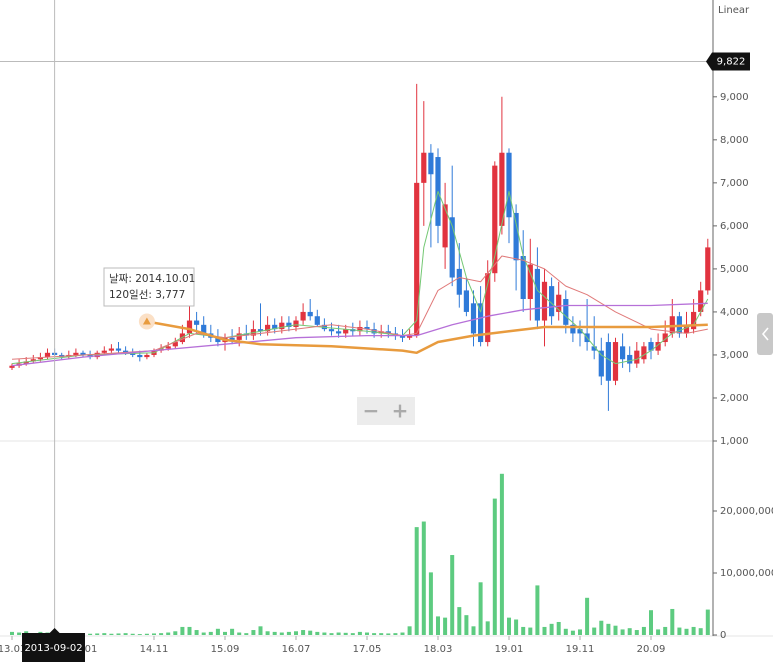 The image size is (773, 670). Describe the element at coordinates (13, 649) in the screenshot. I see `x-tick-label: 13.03` at that location.